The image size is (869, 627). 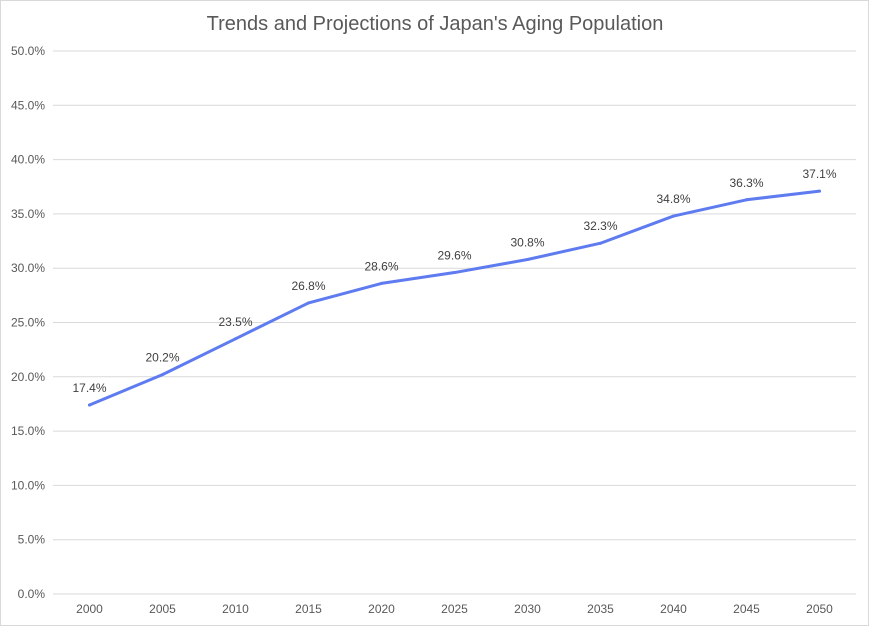 I want to click on x-tick-label: 2025, so click(x=454, y=609).